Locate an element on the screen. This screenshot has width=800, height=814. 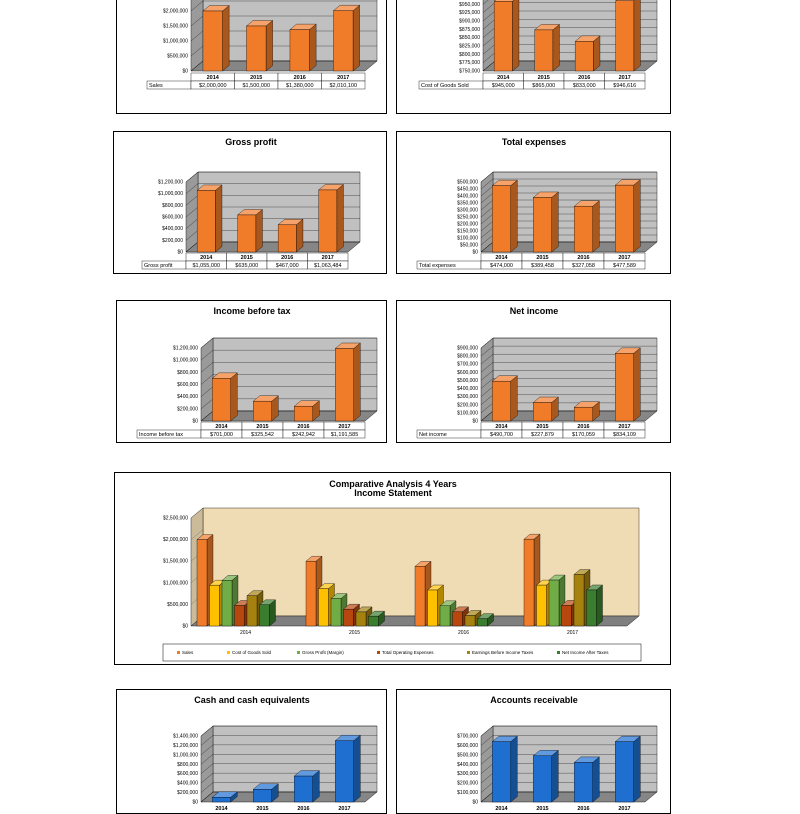
ibt-tick-label: $800,000 is located at coordinates (187, 373).